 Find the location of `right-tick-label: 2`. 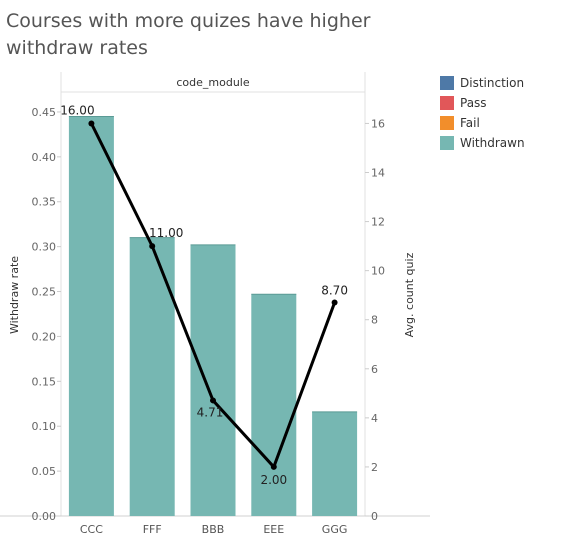

right-tick-label: 2 is located at coordinates (374, 467).